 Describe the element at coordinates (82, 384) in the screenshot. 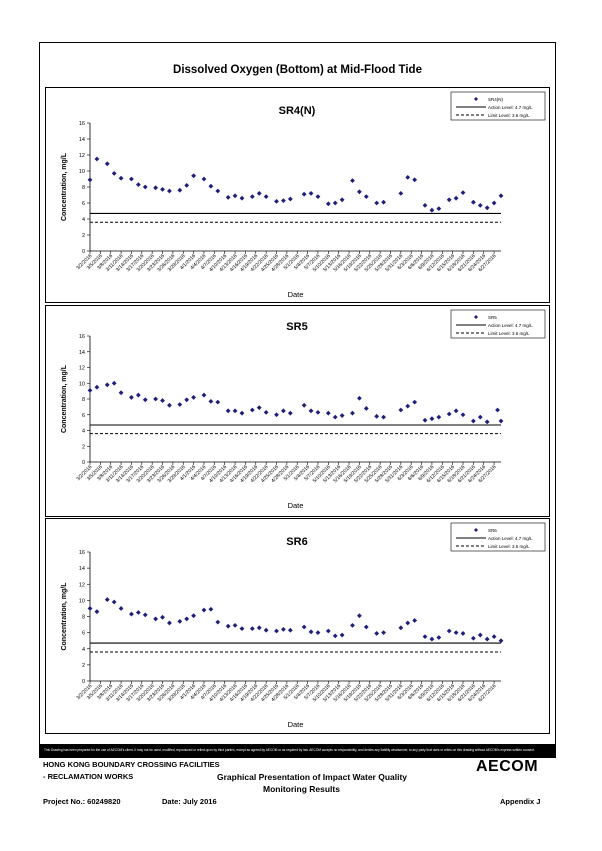

I see `y-tick-label: 10` at that location.